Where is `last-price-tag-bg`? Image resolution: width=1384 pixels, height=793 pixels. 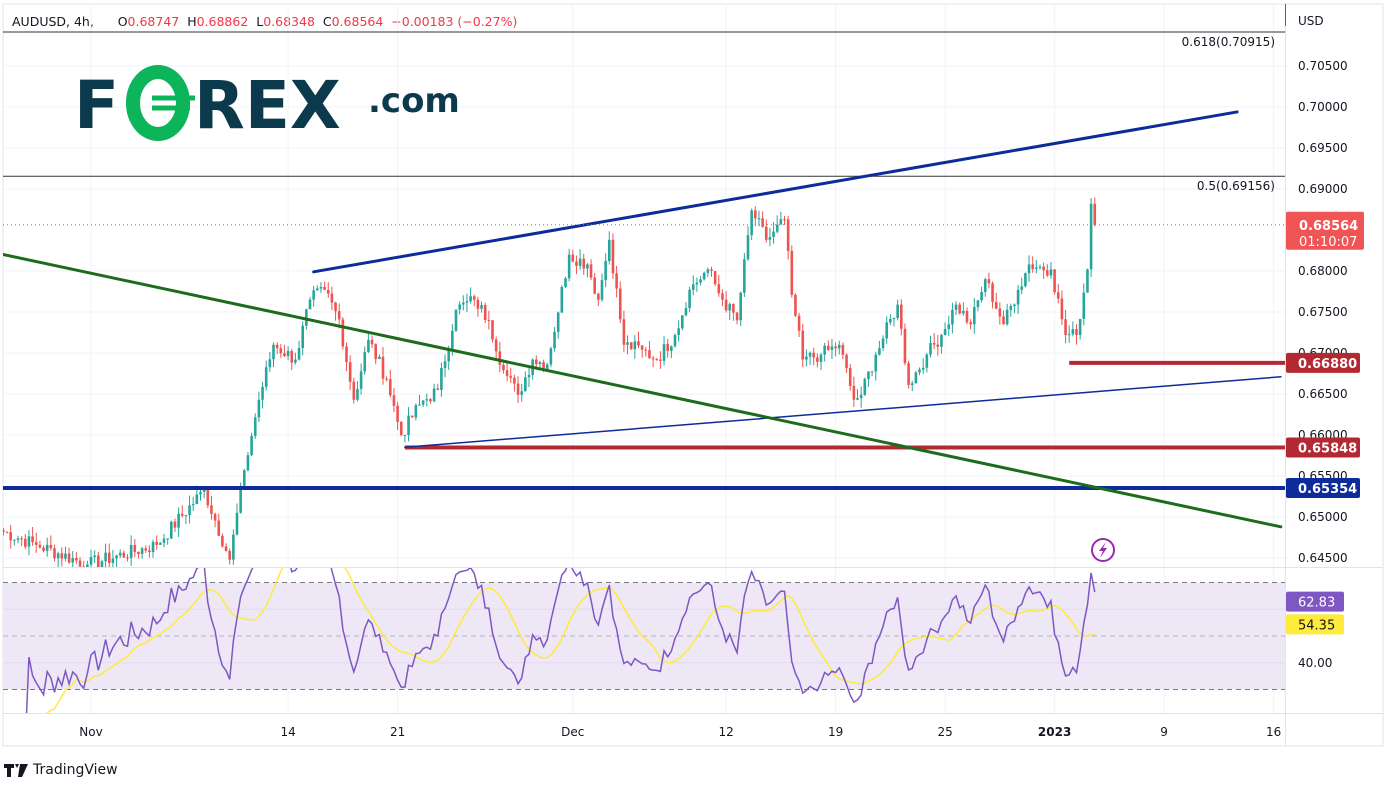 last-price-tag-bg is located at coordinates (1325, 230).